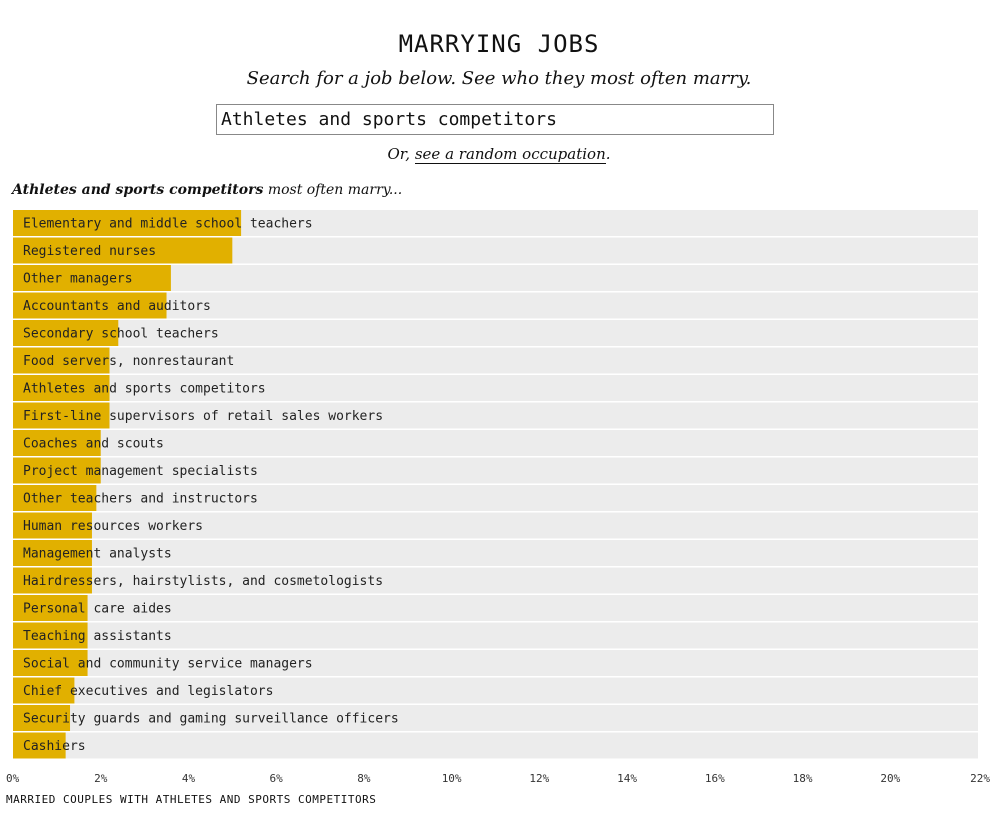  Describe the element at coordinates (78, 279) in the screenshot. I see `bar-label: Other managers` at that location.